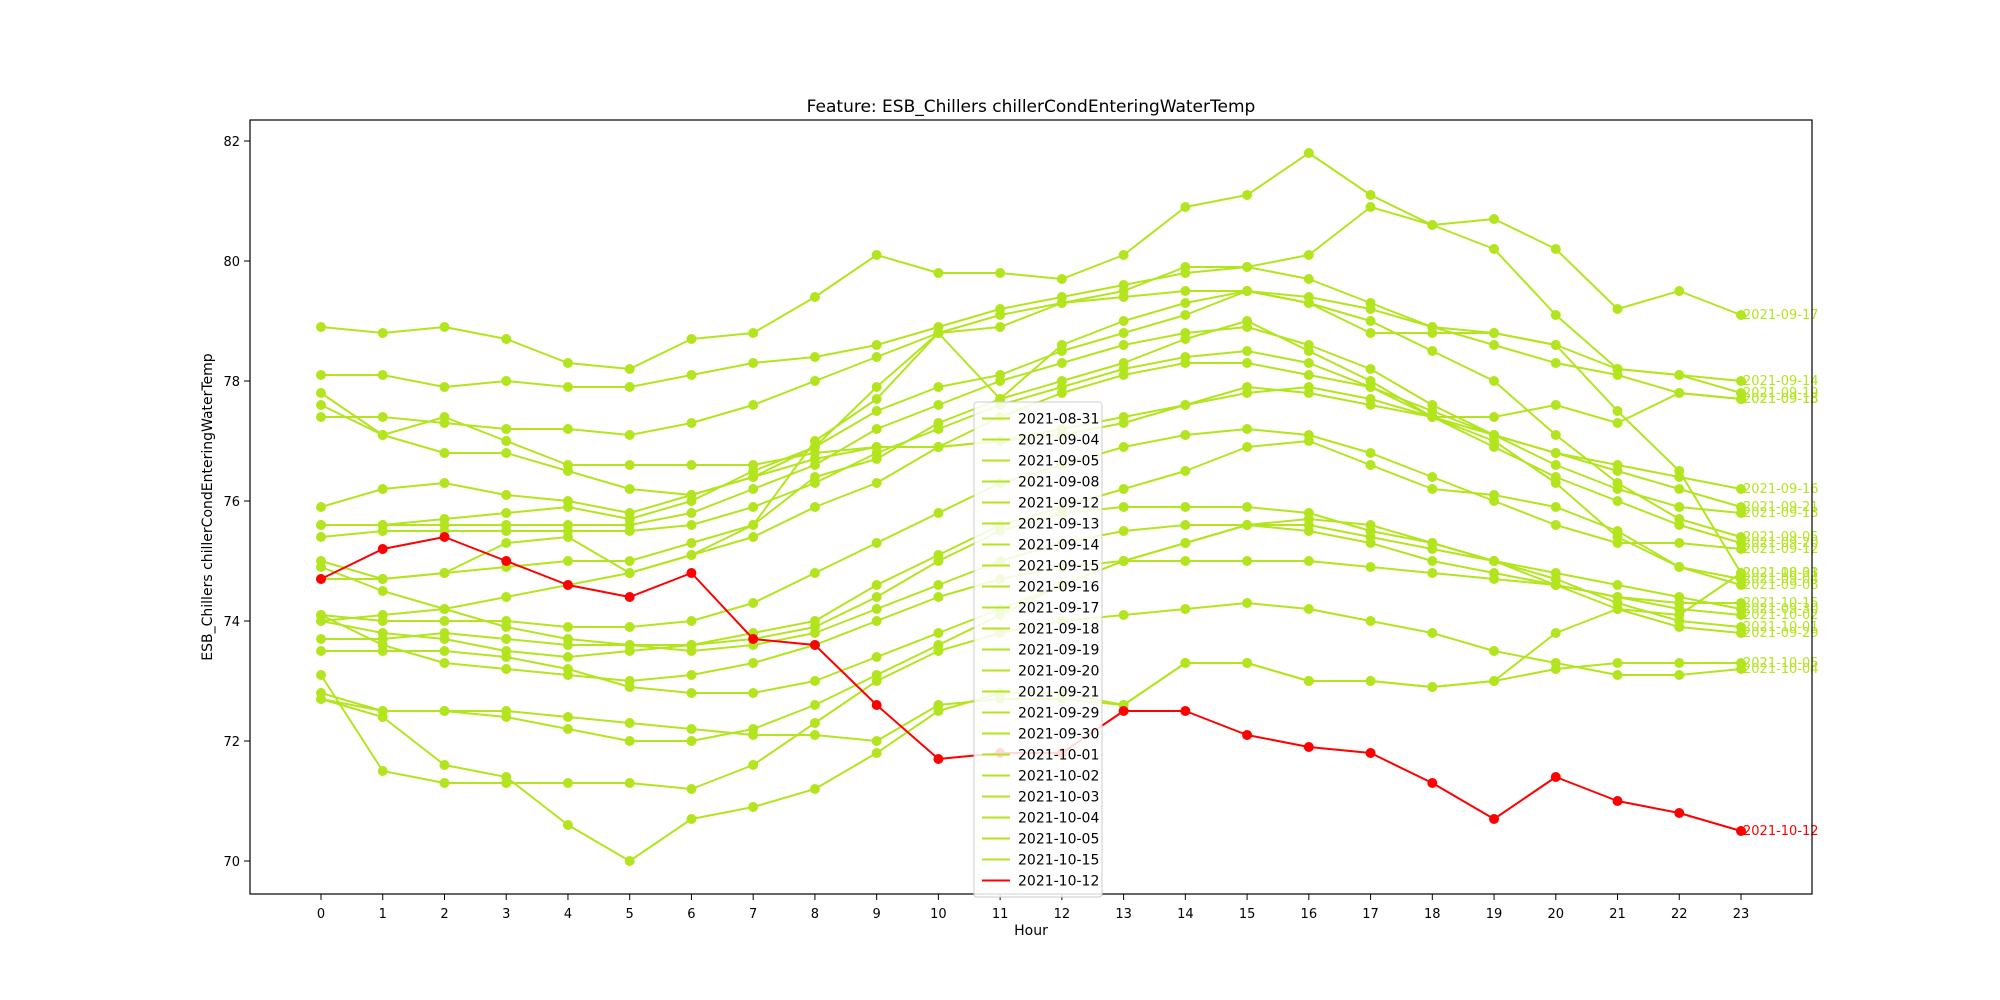 The width and height of the screenshot is (2000, 1000). Describe the element at coordinates (1781, 315) in the screenshot. I see `series-end-label: 2021-09-17` at that location.